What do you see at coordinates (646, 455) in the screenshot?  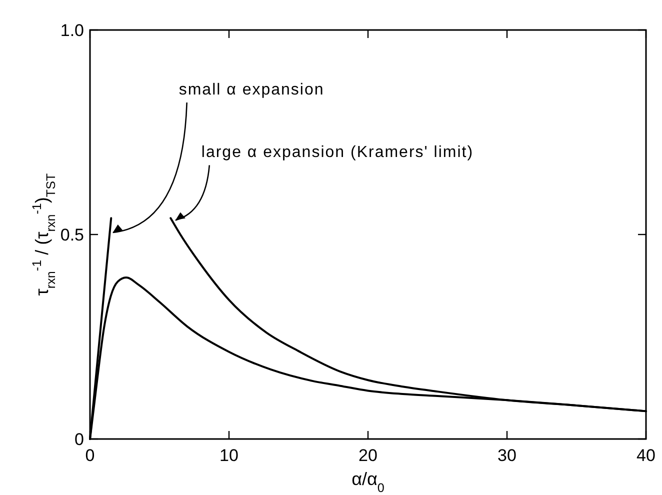 I see `x-tick-label: 40` at bounding box center [646, 455].